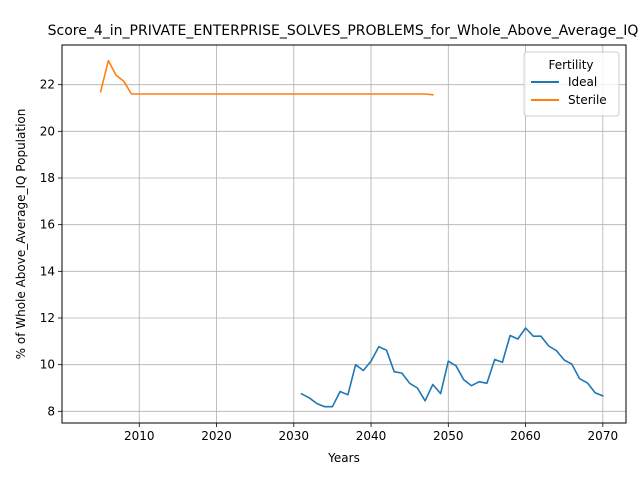 The image size is (640, 480). I want to click on y-tick-label: 22, so click(47, 85).